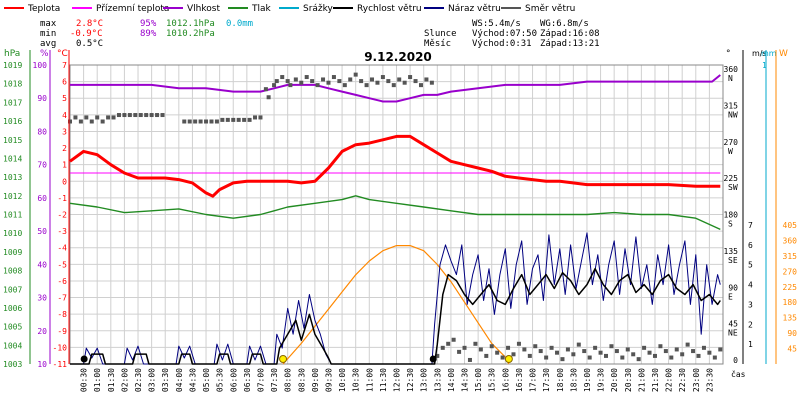  What do you see at coordinates (682, 380) in the screenshot?
I see `tick-label-time: 22:30` at bounding box center [682, 380].